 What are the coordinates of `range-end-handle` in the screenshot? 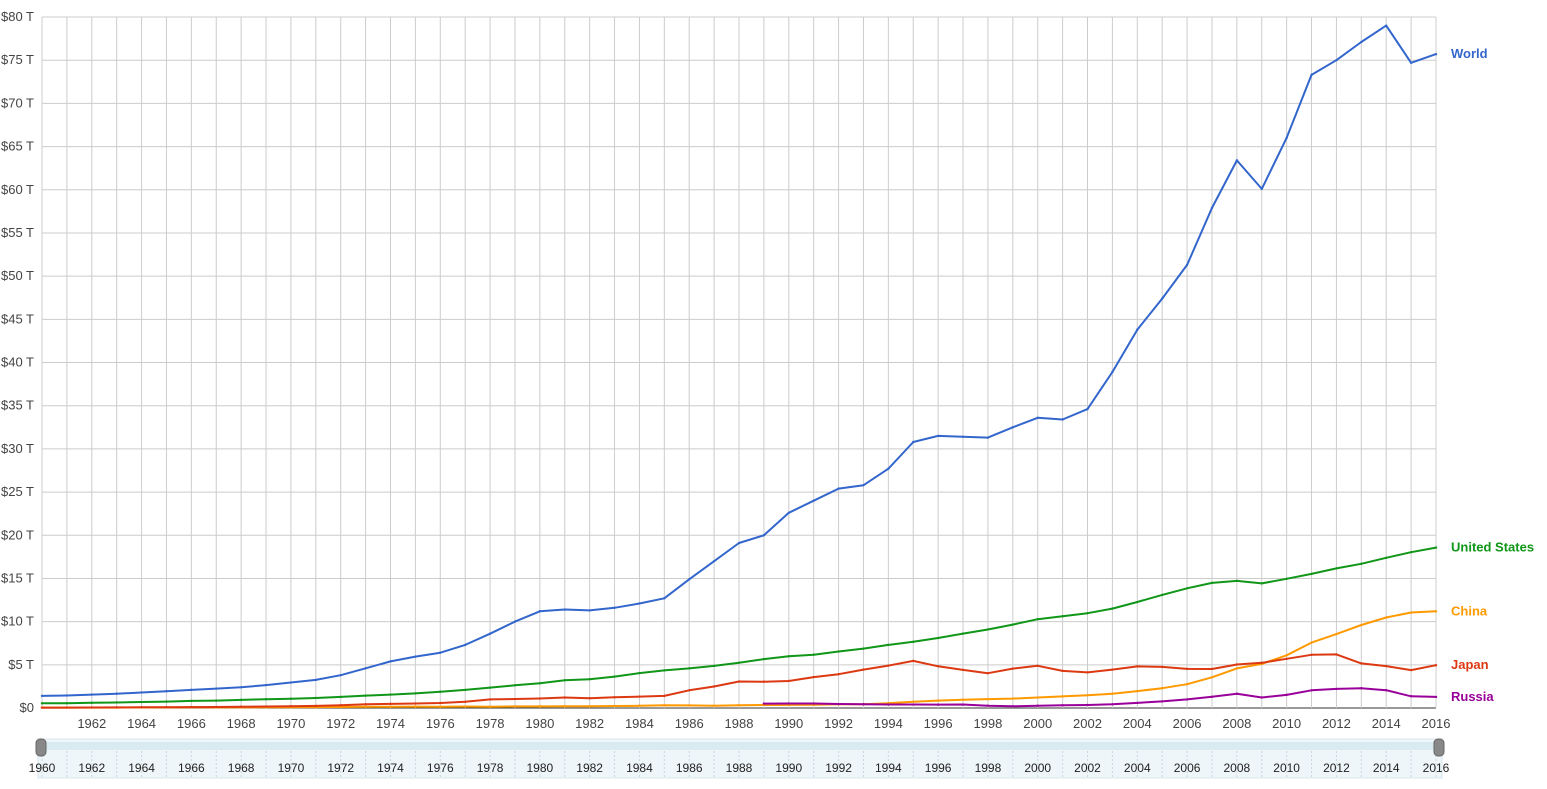 It's located at (1439, 747).